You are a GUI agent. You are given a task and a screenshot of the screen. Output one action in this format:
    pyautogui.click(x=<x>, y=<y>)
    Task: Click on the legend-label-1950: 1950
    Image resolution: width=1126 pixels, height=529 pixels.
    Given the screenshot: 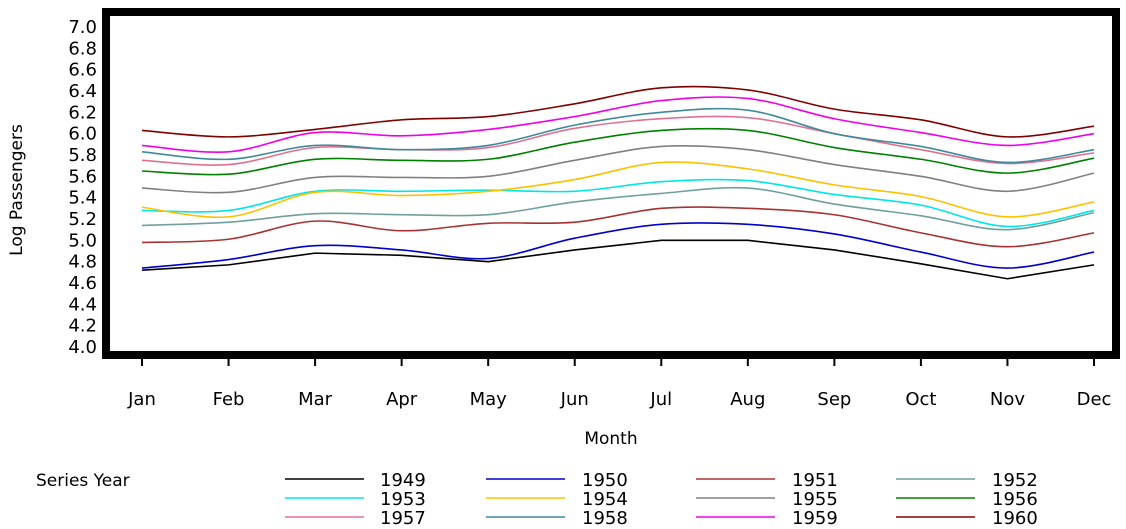 What is the action you would take?
    pyautogui.click(x=605, y=480)
    